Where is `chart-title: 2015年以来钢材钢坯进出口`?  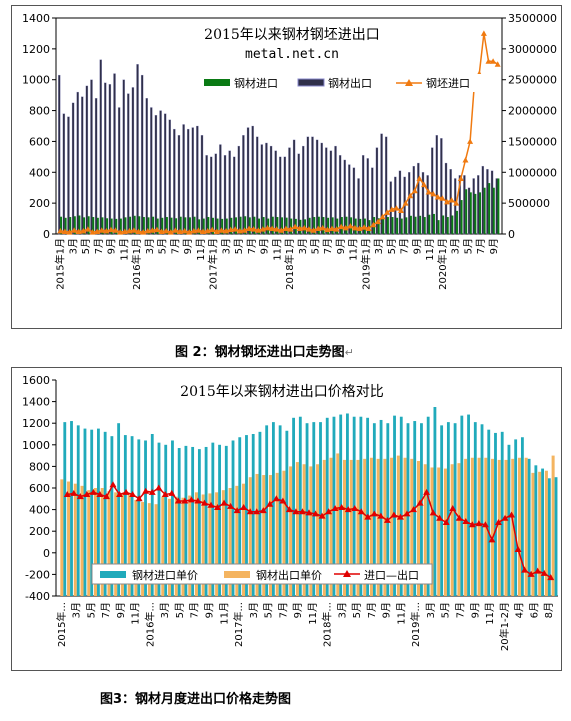
chart-title: 2015年以来钢材钢坯进出口 is located at coordinates (292, 35).